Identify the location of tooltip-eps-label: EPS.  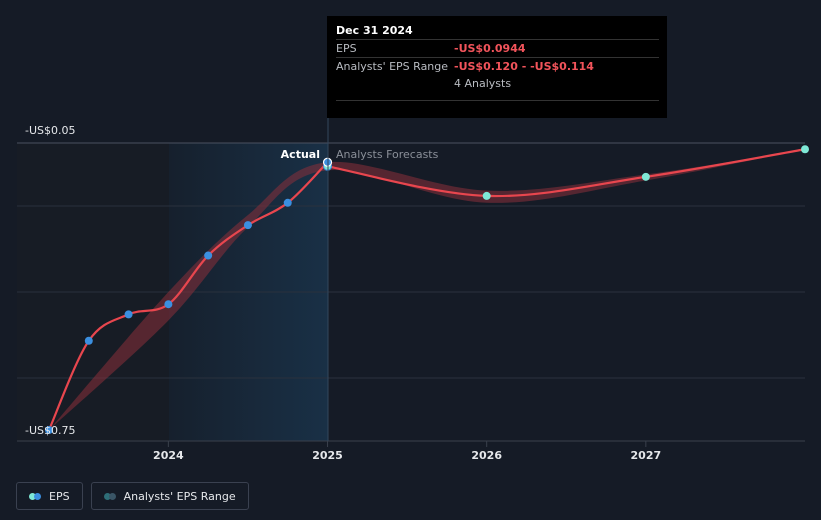
(346, 48).